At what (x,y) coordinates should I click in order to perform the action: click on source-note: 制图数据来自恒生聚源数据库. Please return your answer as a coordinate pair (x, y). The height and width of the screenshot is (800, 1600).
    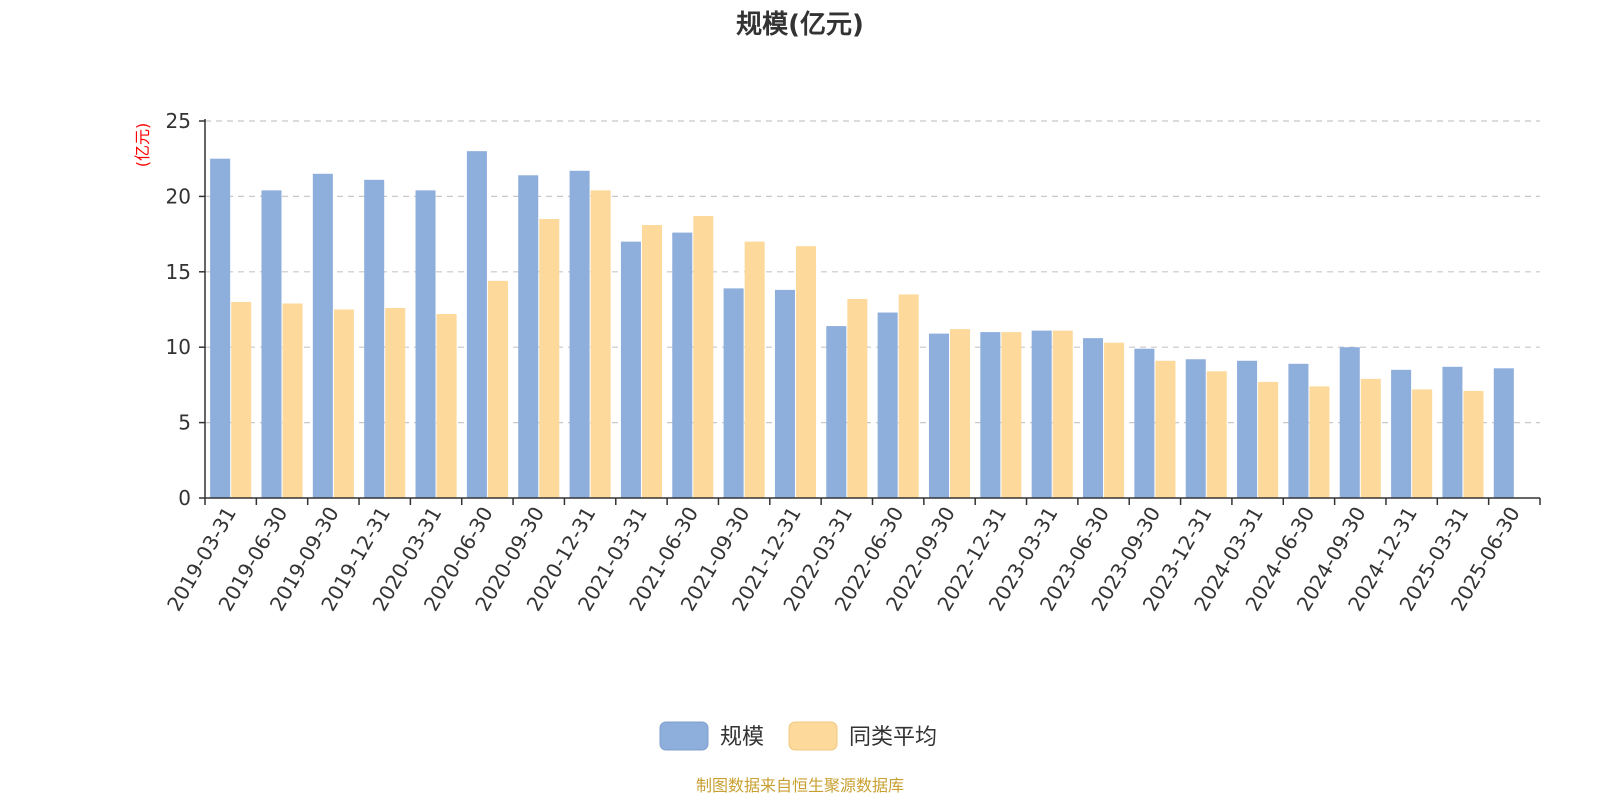
    Looking at the image, I should click on (800, 785).